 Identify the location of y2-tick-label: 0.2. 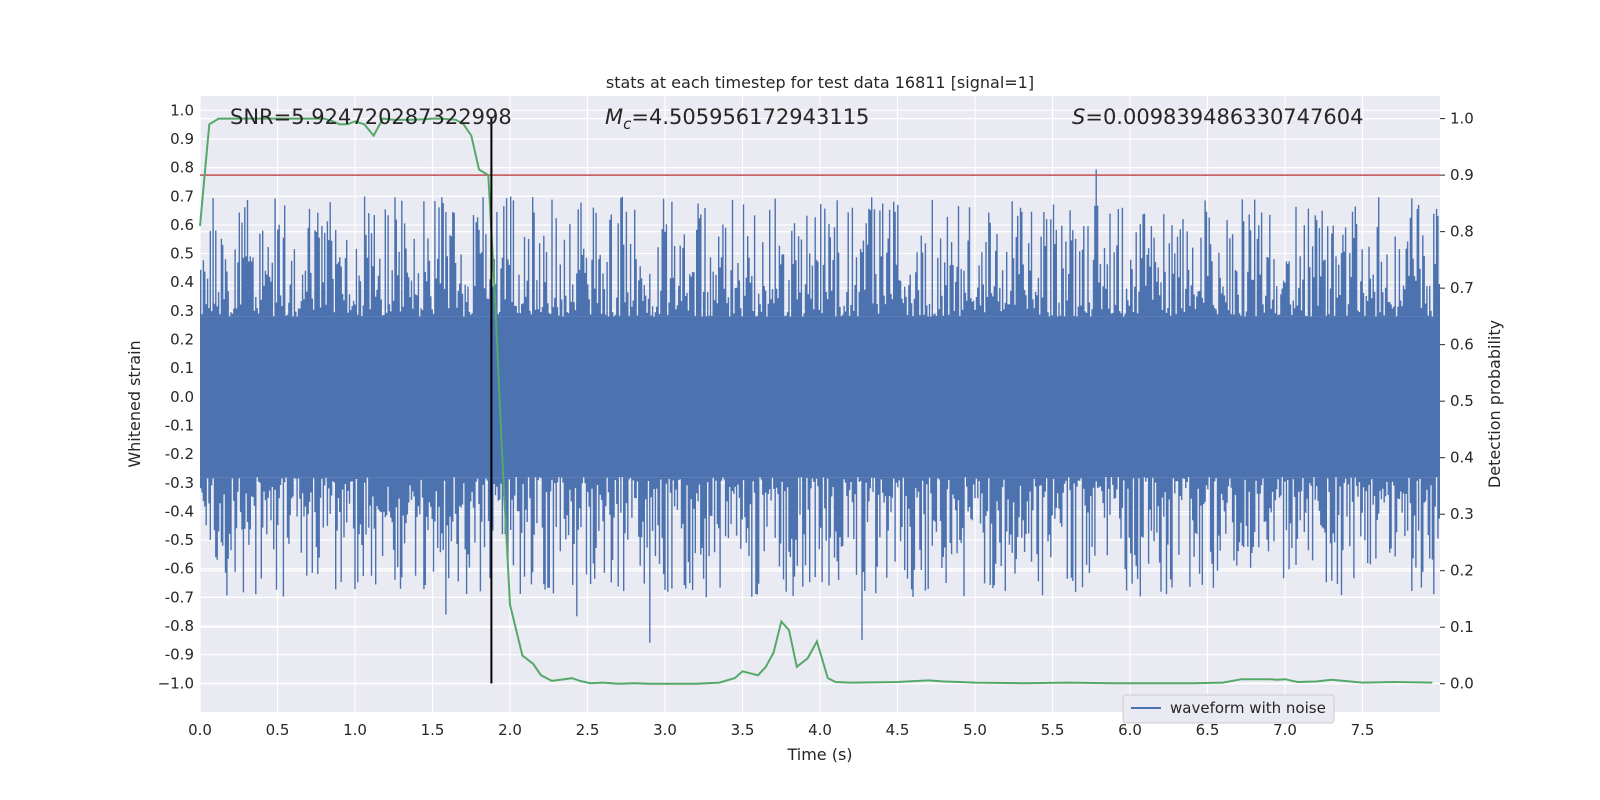
(1462, 571).